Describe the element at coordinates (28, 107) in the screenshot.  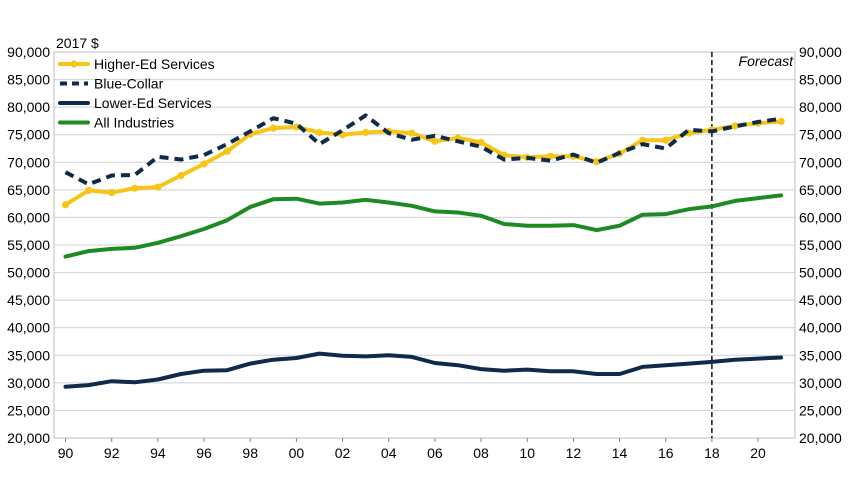
I see `y-tick-label-left: 80,000` at that location.